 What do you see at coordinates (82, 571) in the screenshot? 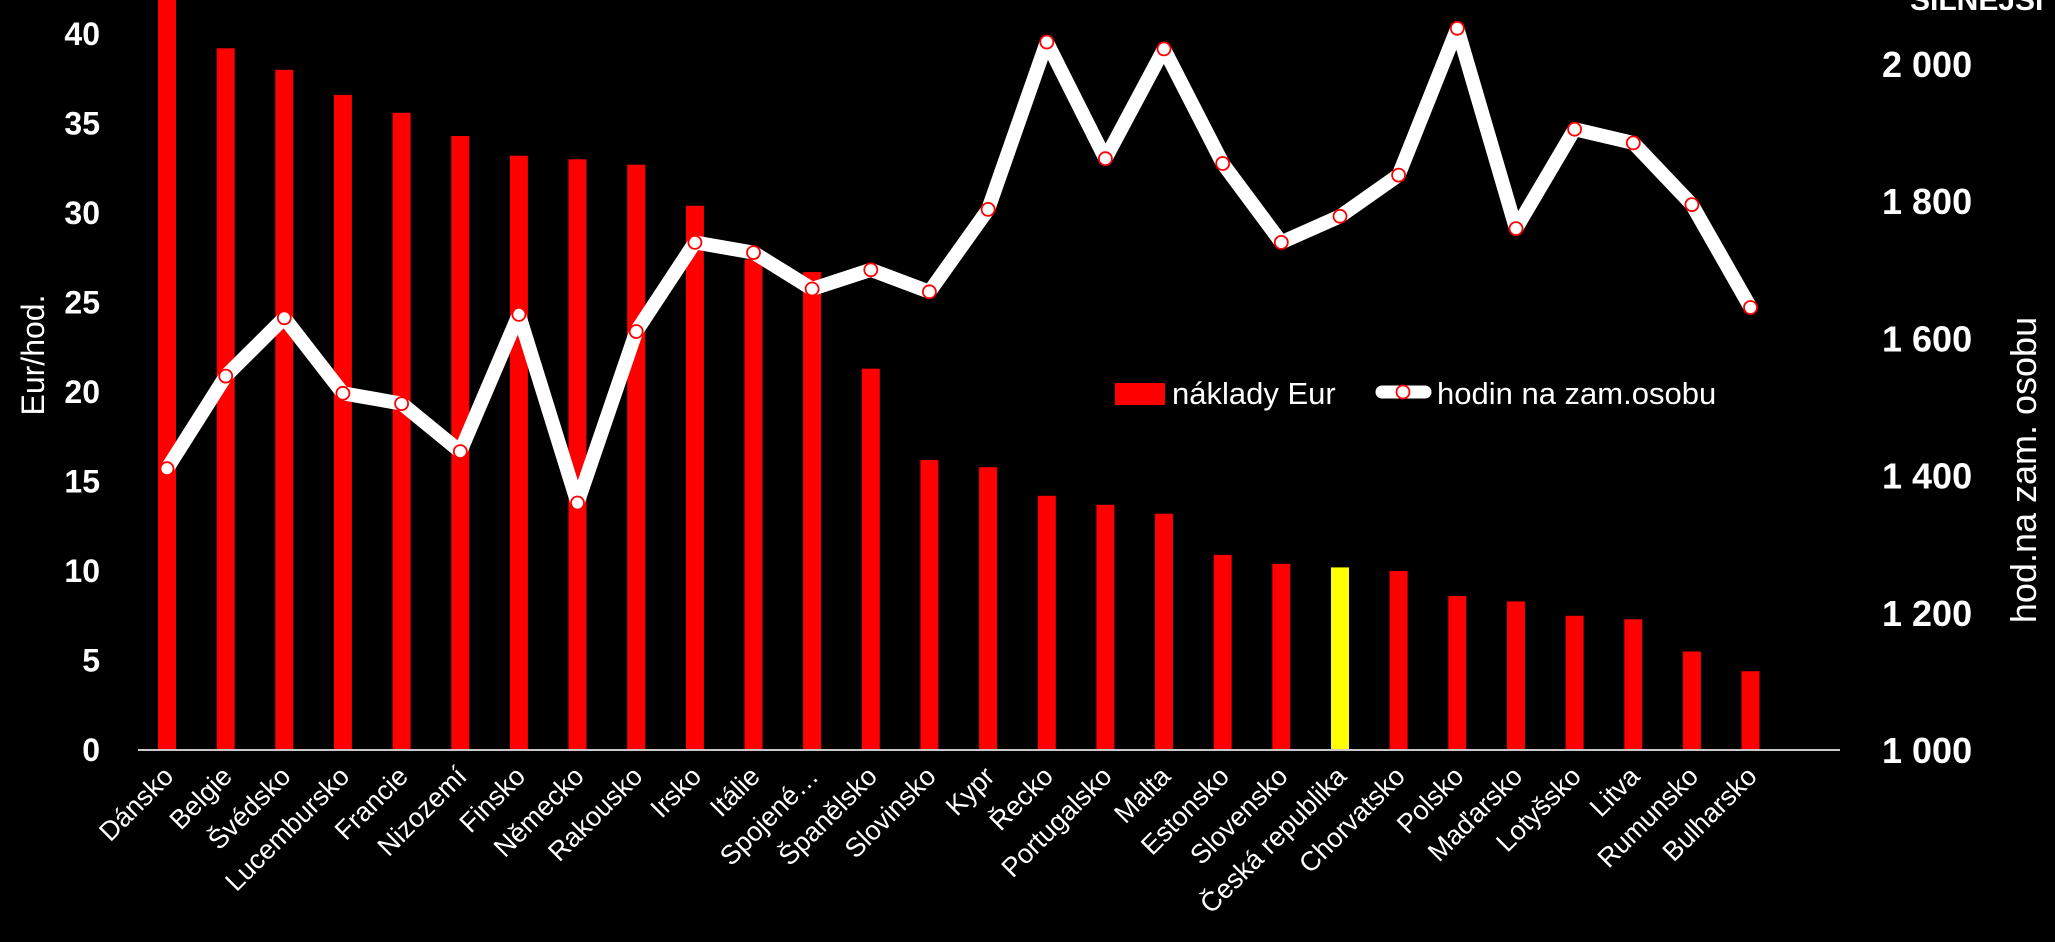
I see `left-tick-label: 10` at bounding box center [82, 571].